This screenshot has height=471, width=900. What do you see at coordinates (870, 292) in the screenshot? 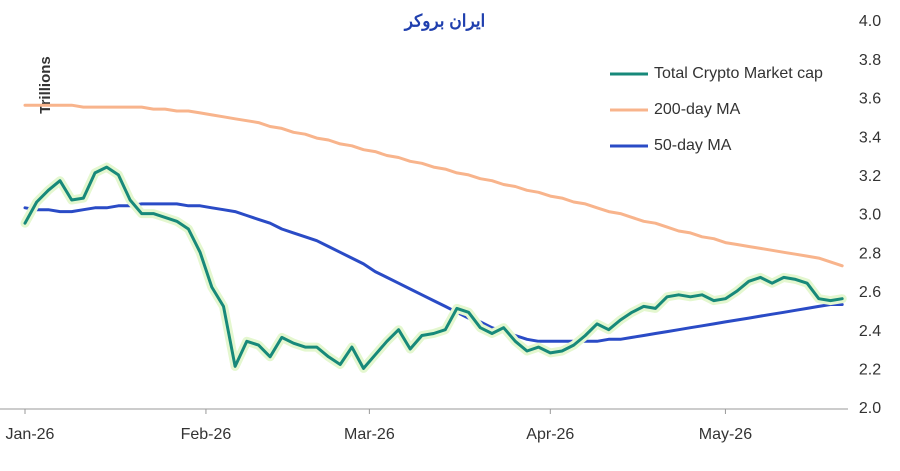
I see `y-tick-label: 2.6` at bounding box center [870, 292].